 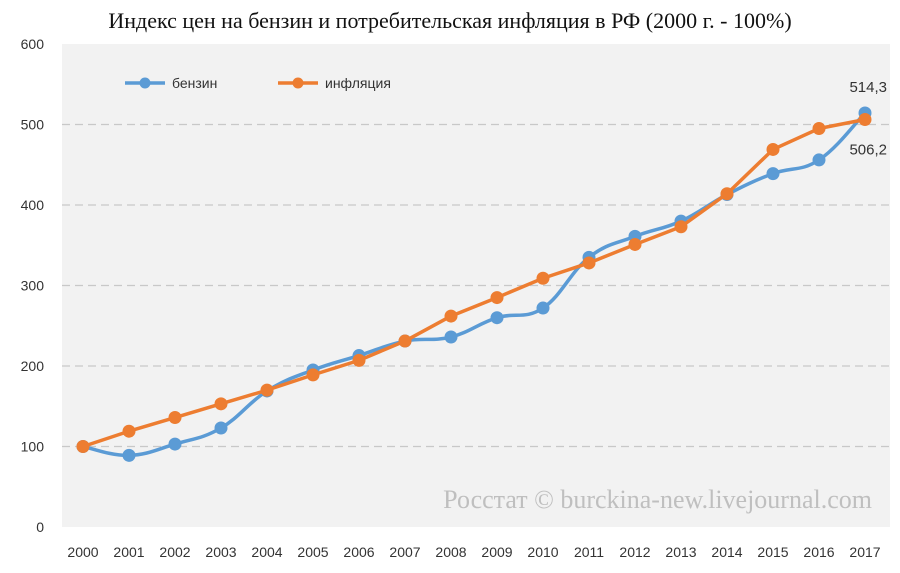 What do you see at coordinates (496, 552) in the screenshot?
I see `x-tick-label: 2009` at bounding box center [496, 552].